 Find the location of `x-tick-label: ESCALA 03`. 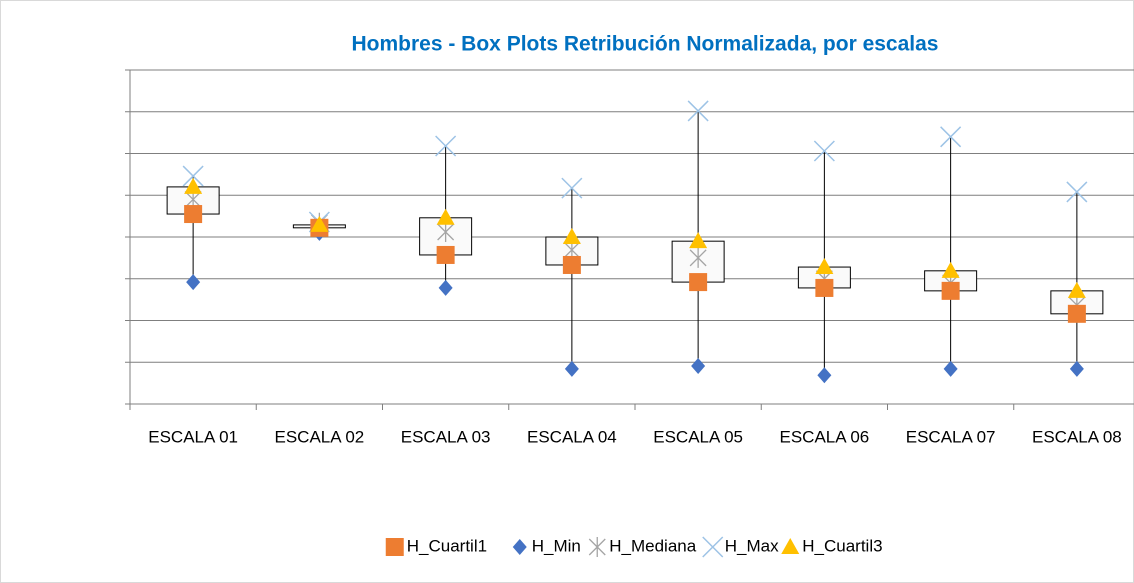

x-tick-label: ESCALA 03 is located at coordinates (446, 436).